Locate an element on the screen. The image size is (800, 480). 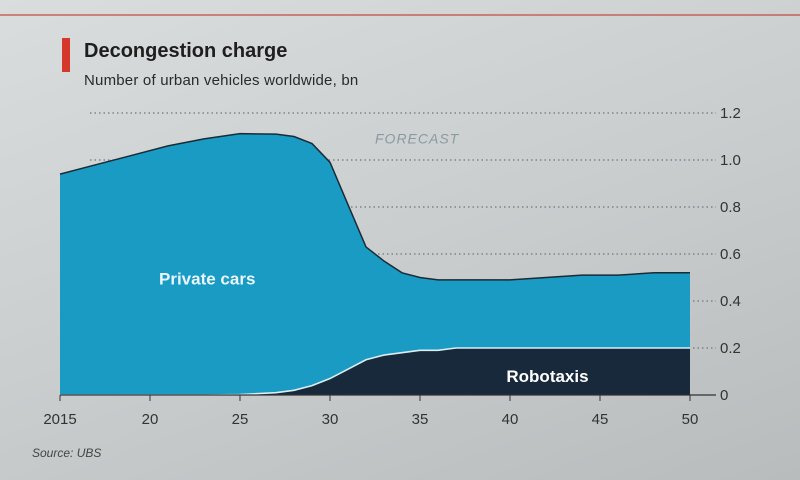
y-tick-label: 0.6 is located at coordinates (730, 254).